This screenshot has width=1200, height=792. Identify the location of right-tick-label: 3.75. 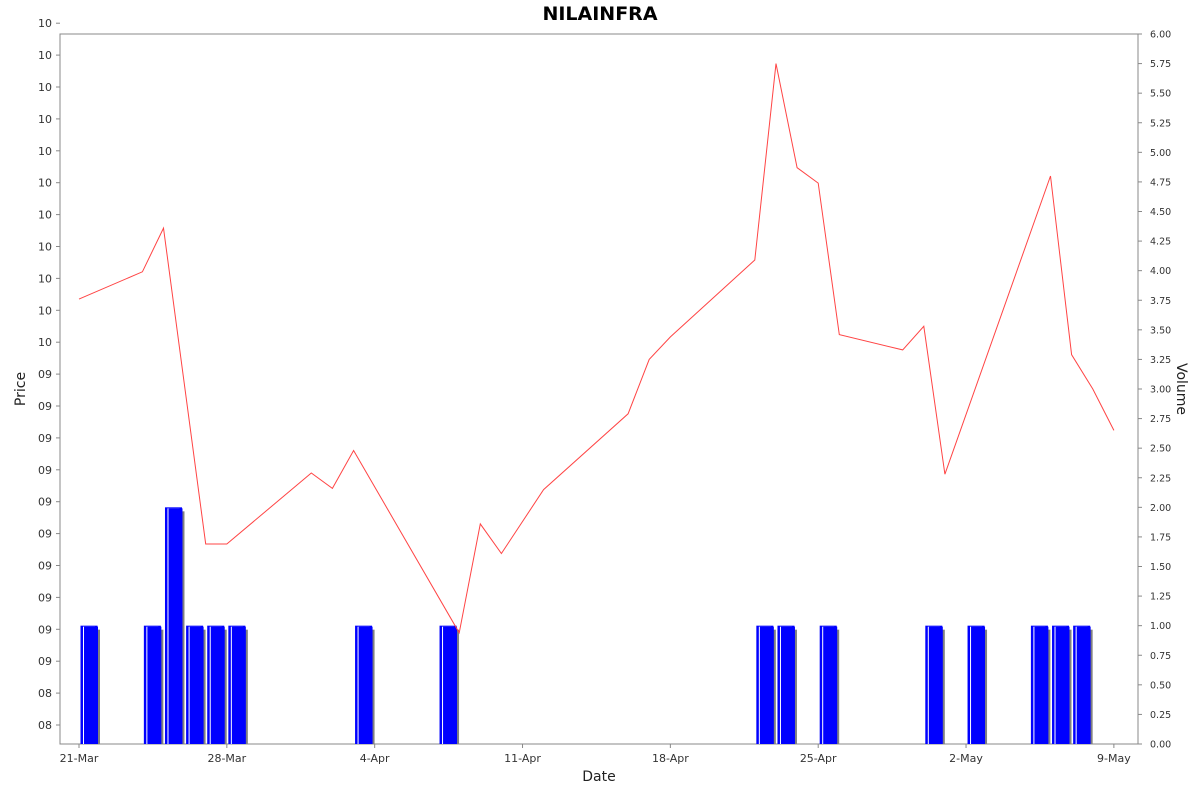
(1160, 301).